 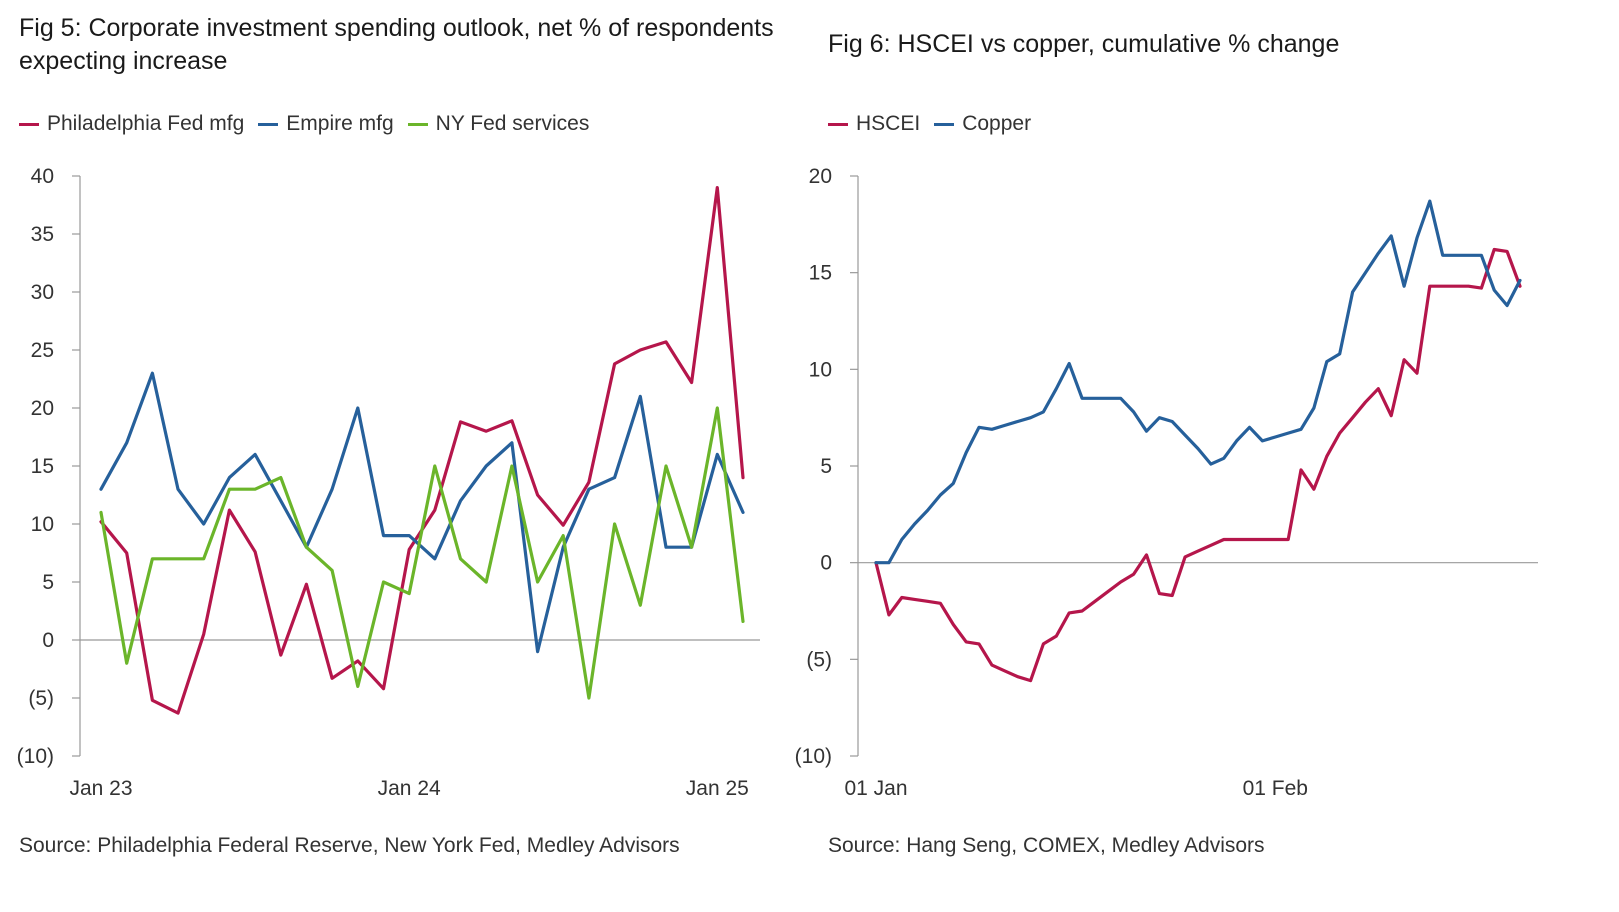 I want to click on legend-item: NY Fed services, so click(x=498, y=124).